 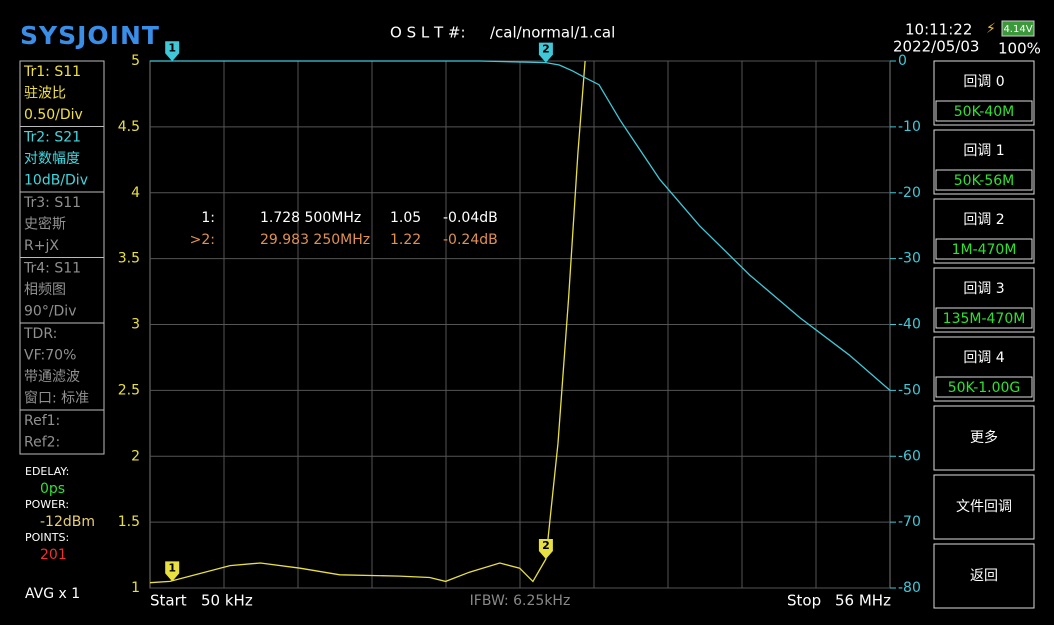 I want to click on battery-voltage: 4.14V, so click(x=1017, y=29).